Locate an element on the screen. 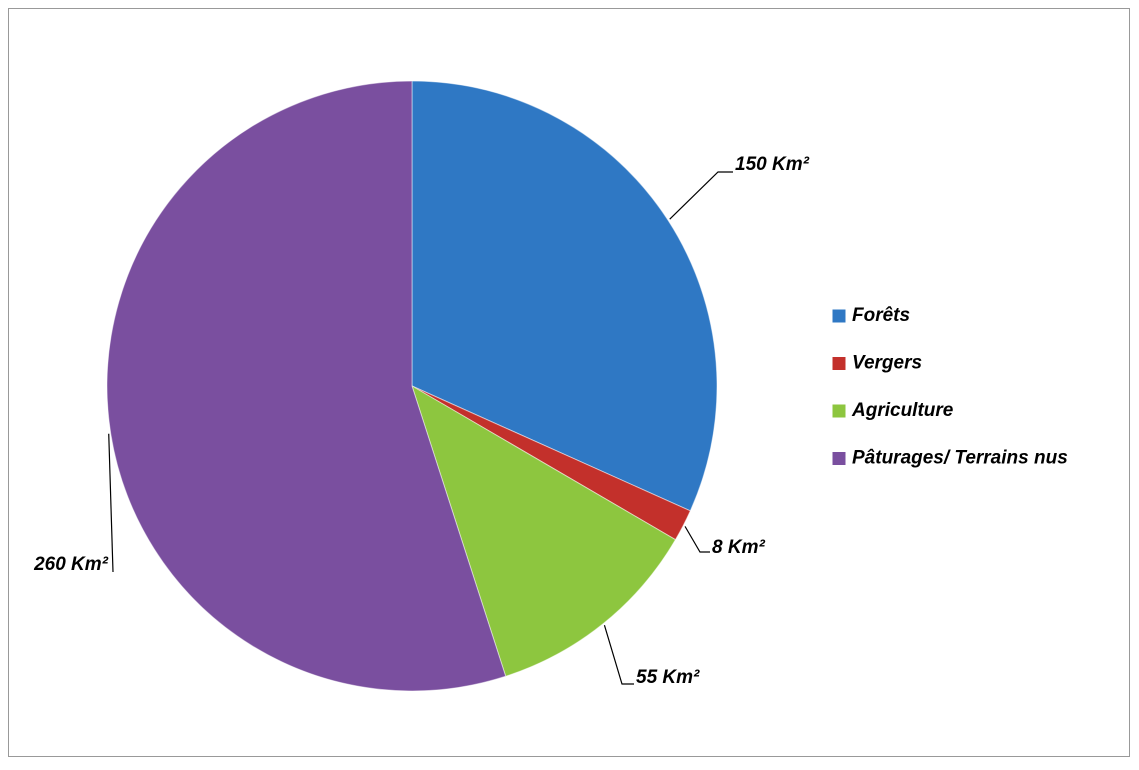  data-label: 55 Km² is located at coordinates (668, 677).